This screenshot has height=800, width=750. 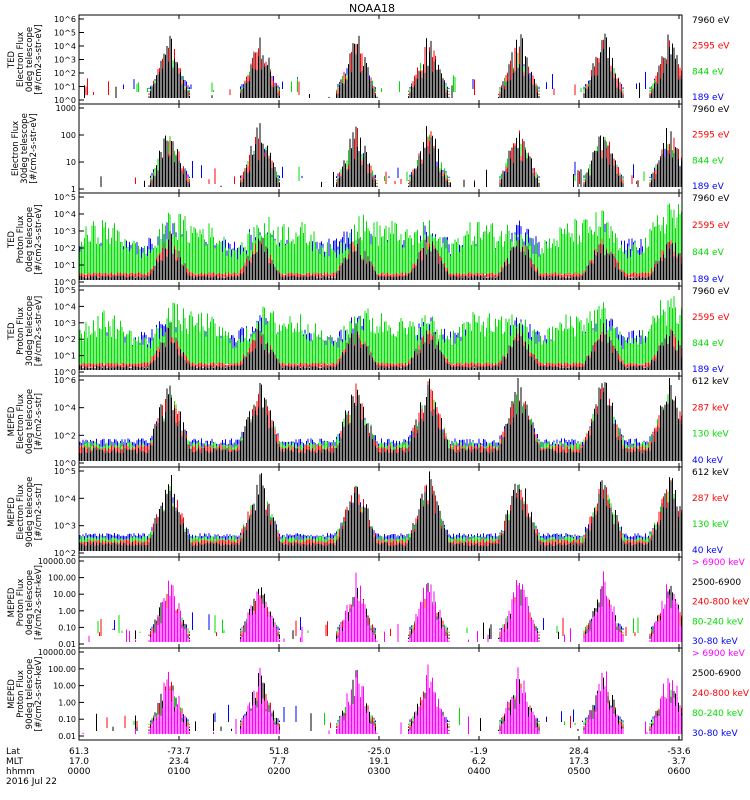 I want to click on x-hhmm-label: 0600, so click(x=679, y=772).